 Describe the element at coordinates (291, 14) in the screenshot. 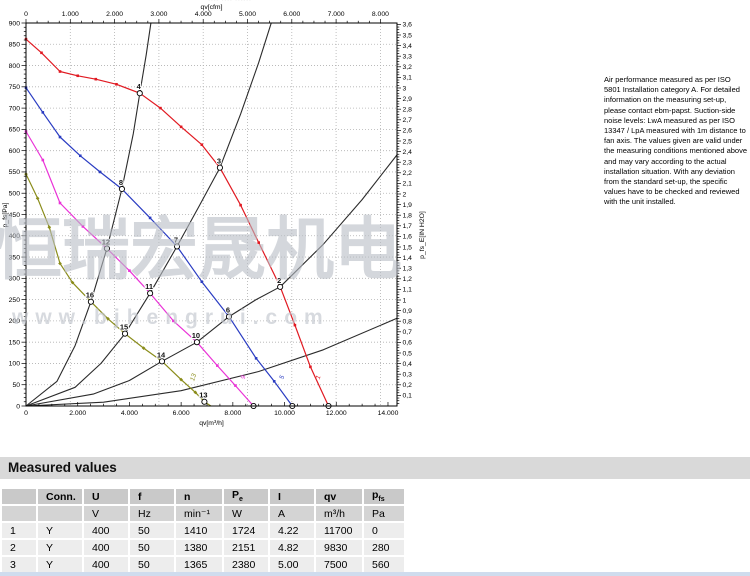

I see `svg-text: 6.000` at that location.